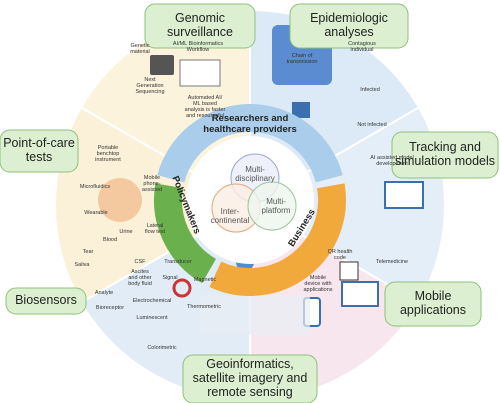 The image size is (500, 403). I want to click on annotation-line: and other, so click(139, 278).